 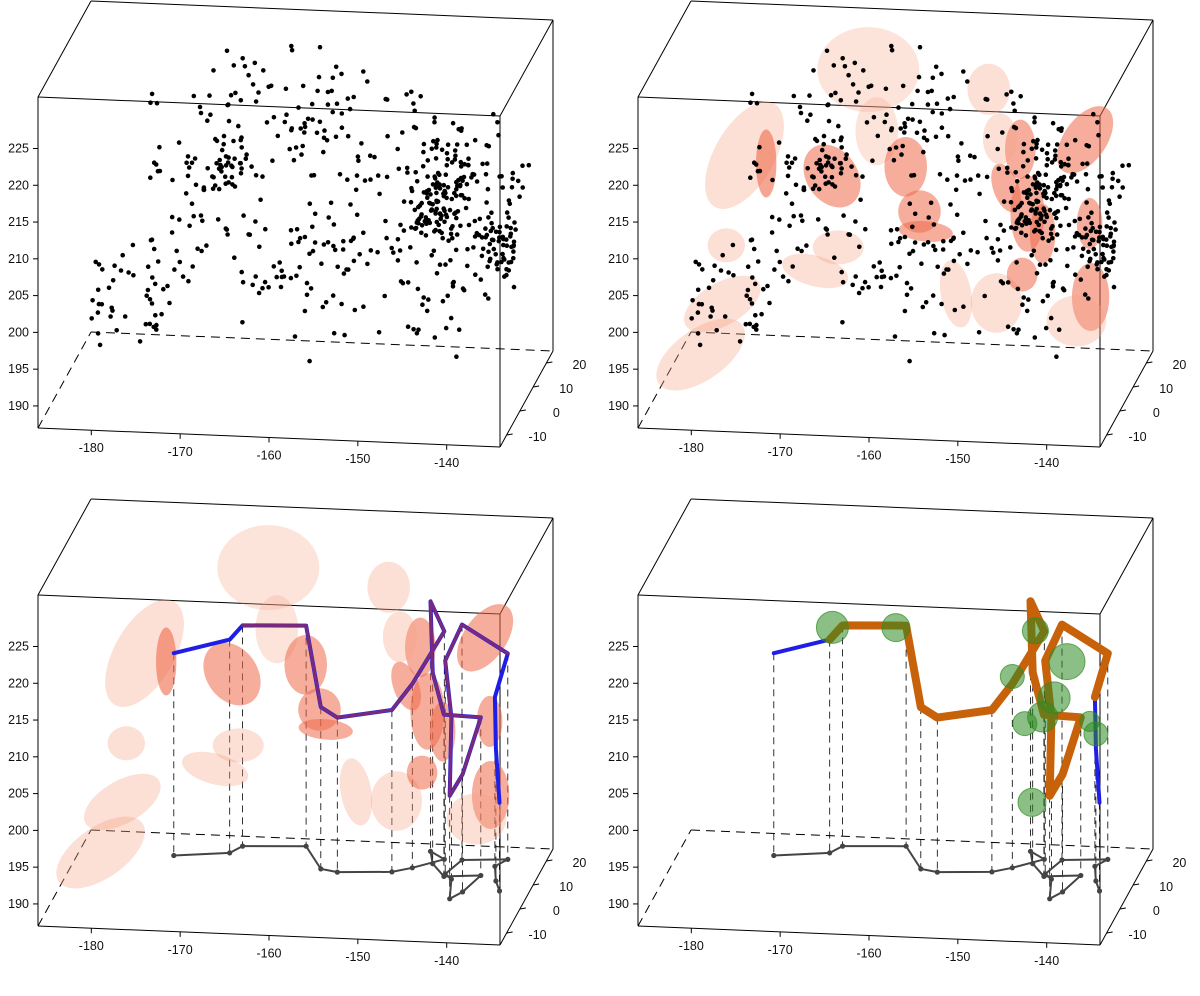 What do you see at coordinates (538, 437) in the screenshot?
I see `y-tick-label: -10` at bounding box center [538, 437].